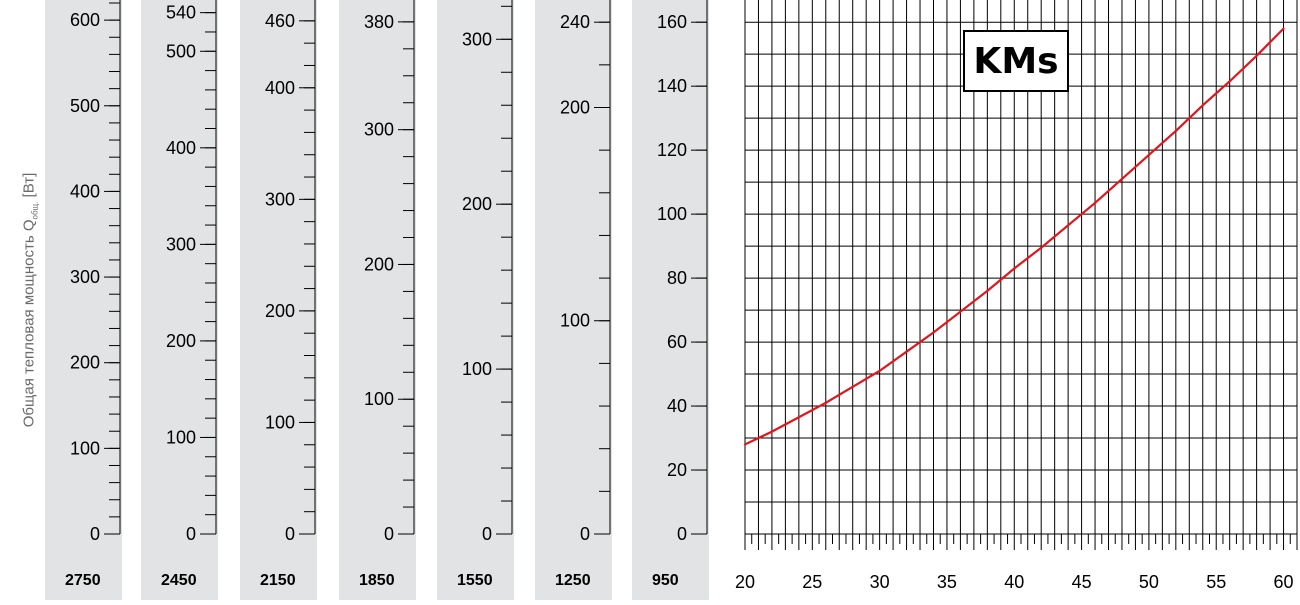 The width and height of the screenshot is (1300, 605). What do you see at coordinates (179, 580) in the screenshot?
I see `scale-panel-label: 2450` at bounding box center [179, 580].